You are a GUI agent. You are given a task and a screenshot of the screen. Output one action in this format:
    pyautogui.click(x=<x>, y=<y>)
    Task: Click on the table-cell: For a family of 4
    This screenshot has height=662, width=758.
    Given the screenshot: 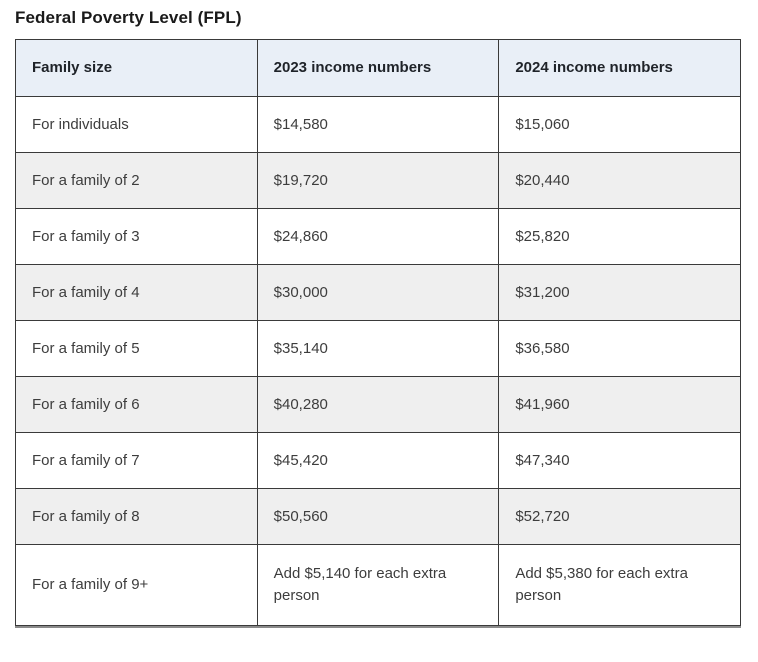 What is the action you would take?
    pyautogui.click(x=136, y=292)
    